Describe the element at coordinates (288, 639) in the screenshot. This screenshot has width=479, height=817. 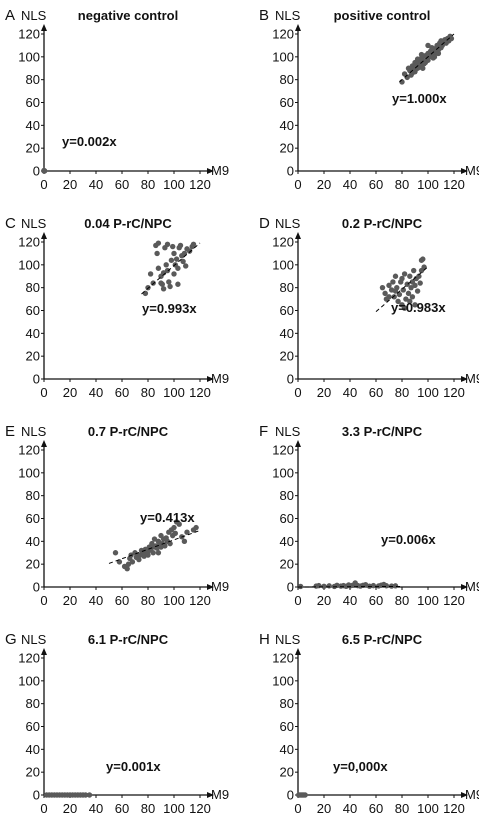
I see `panel-h-y-axis-label: NLS` at that location.